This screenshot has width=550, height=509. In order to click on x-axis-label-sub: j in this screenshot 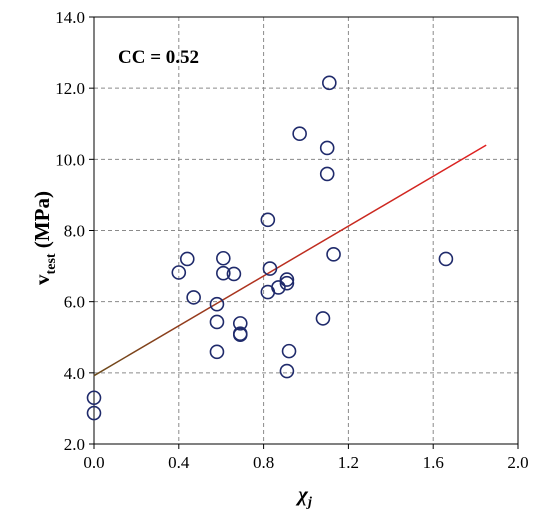, I will do `click(309, 502)`.